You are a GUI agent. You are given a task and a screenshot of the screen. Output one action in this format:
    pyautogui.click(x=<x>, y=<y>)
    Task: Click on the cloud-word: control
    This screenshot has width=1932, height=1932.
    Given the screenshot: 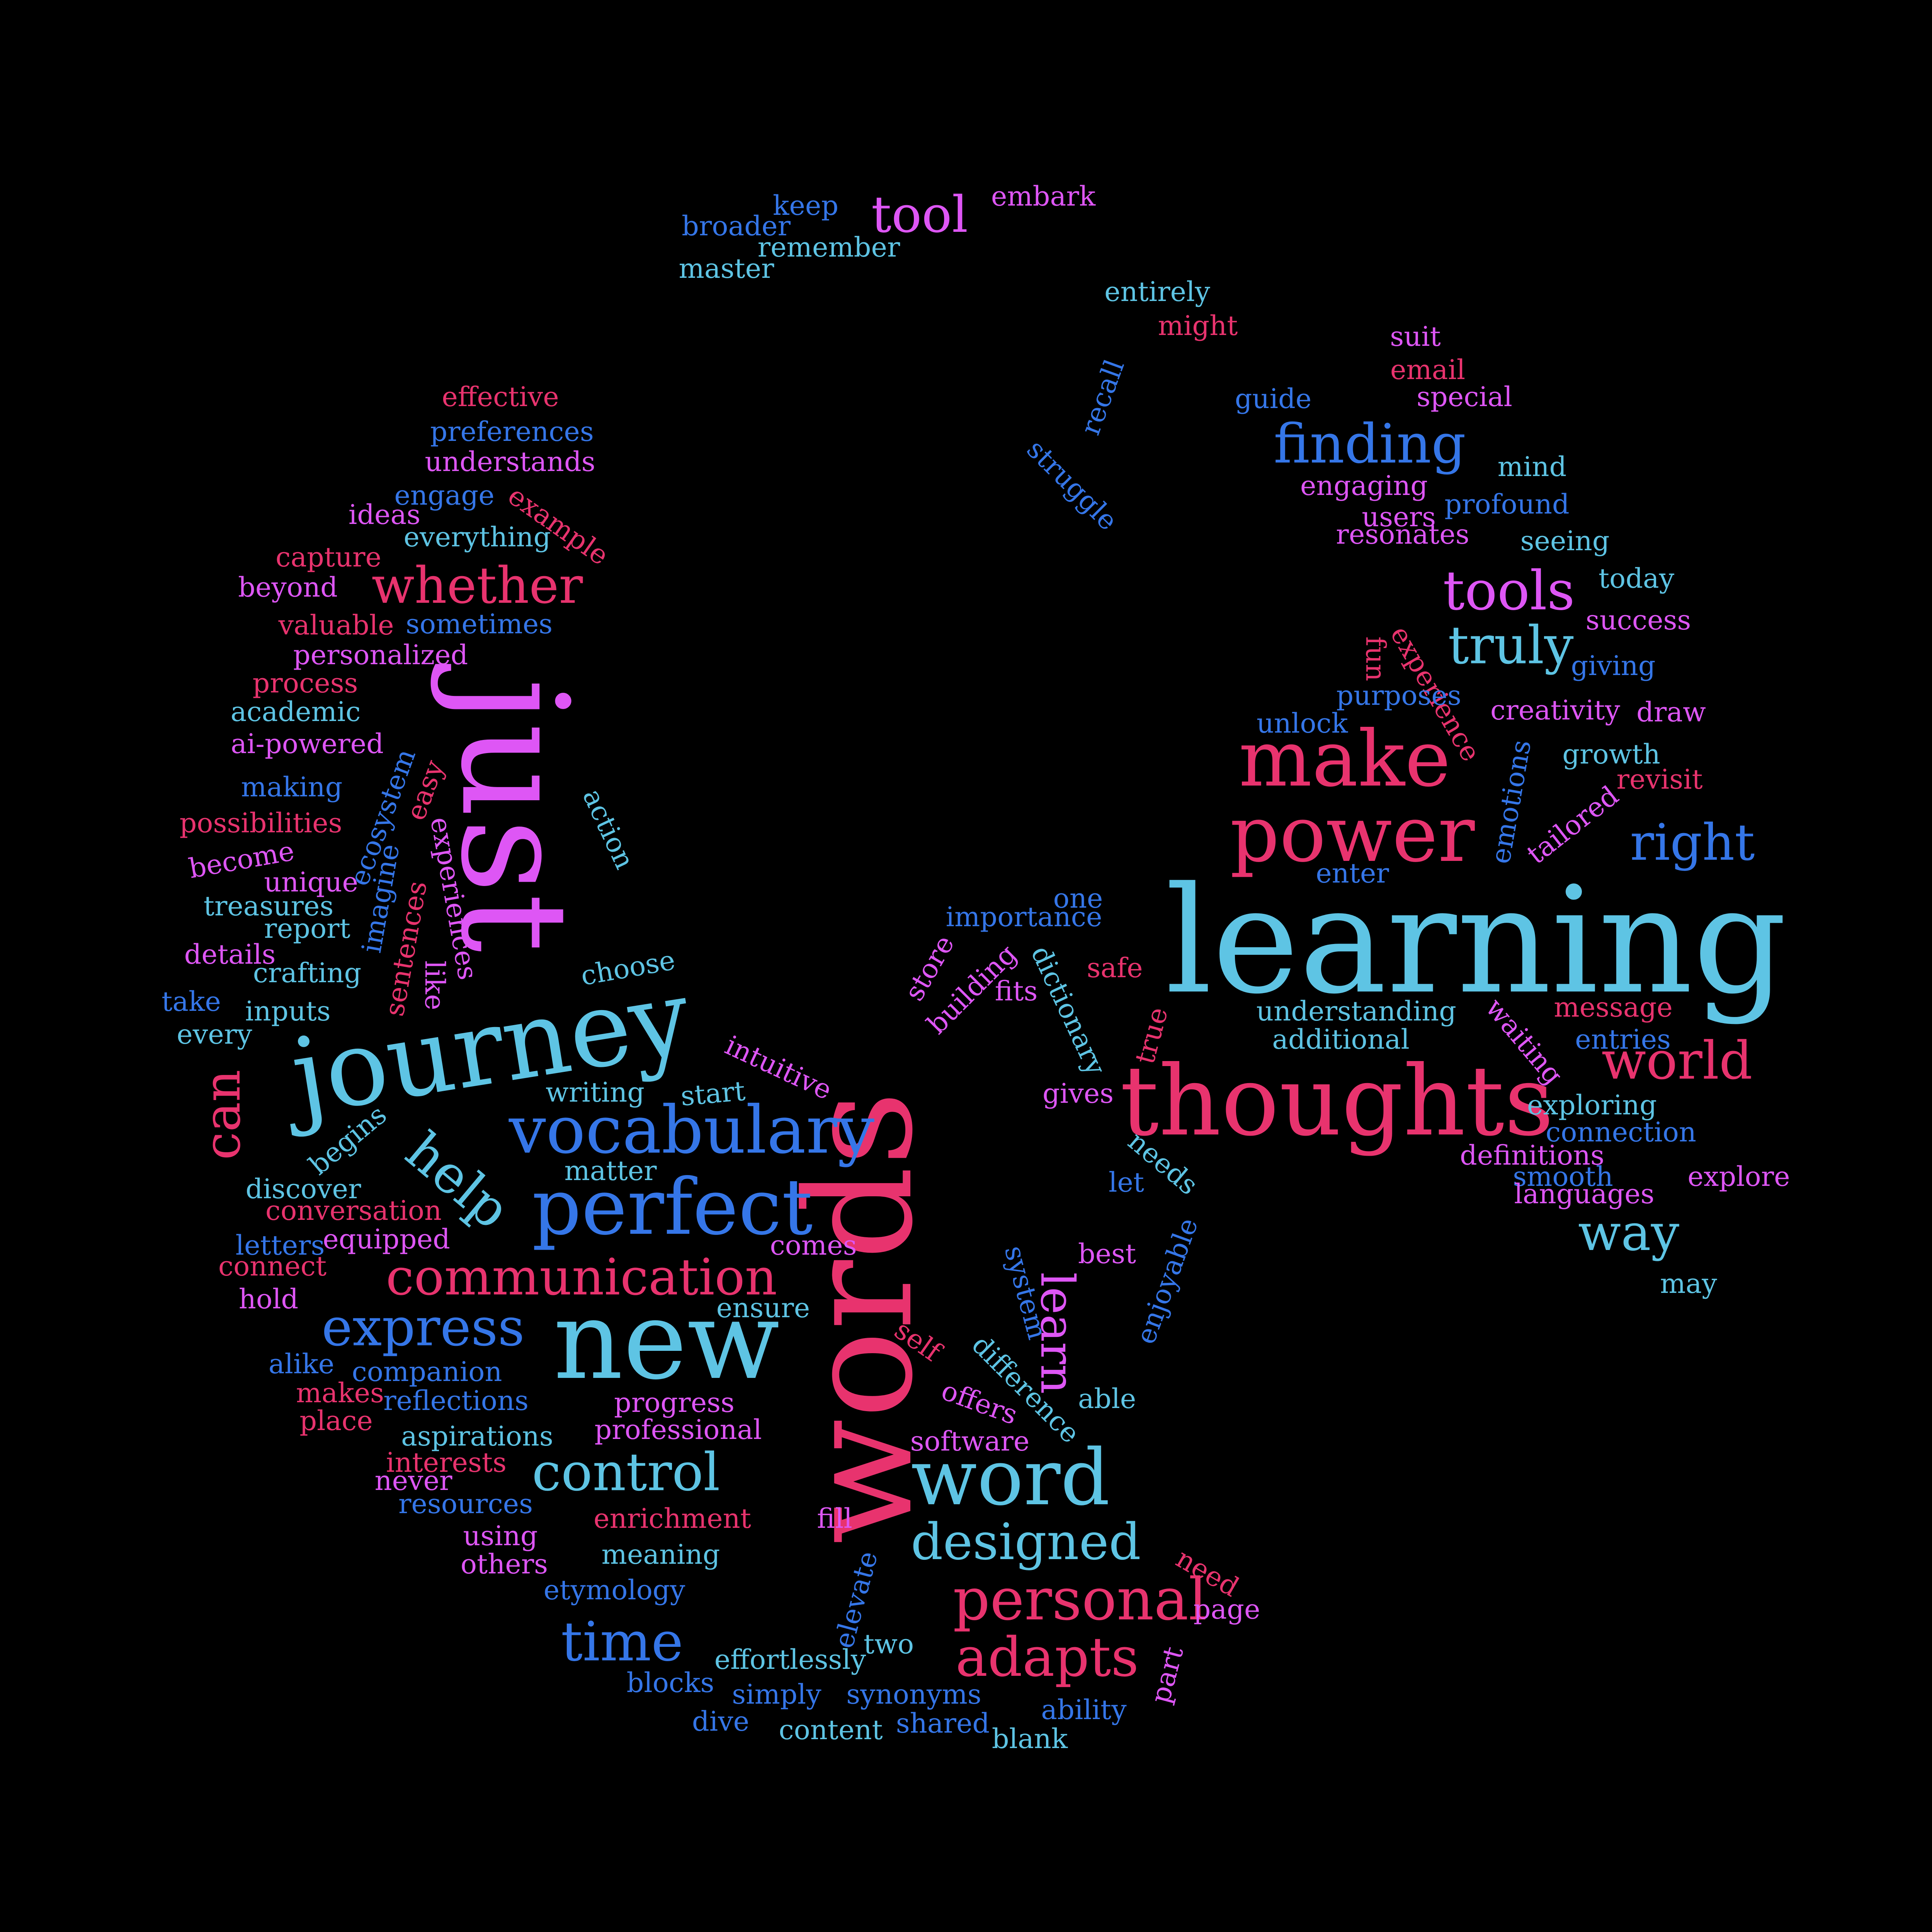 What is the action you would take?
    pyautogui.click(x=626, y=1473)
    